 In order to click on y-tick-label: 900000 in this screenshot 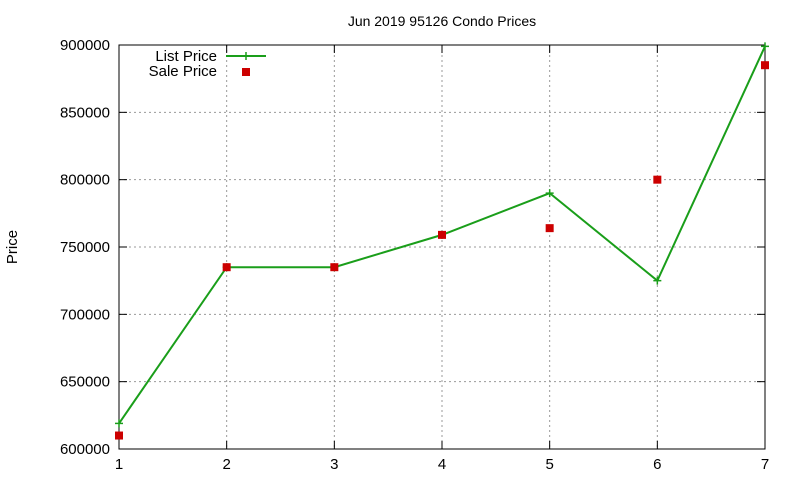, I will do `click(85, 45)`.